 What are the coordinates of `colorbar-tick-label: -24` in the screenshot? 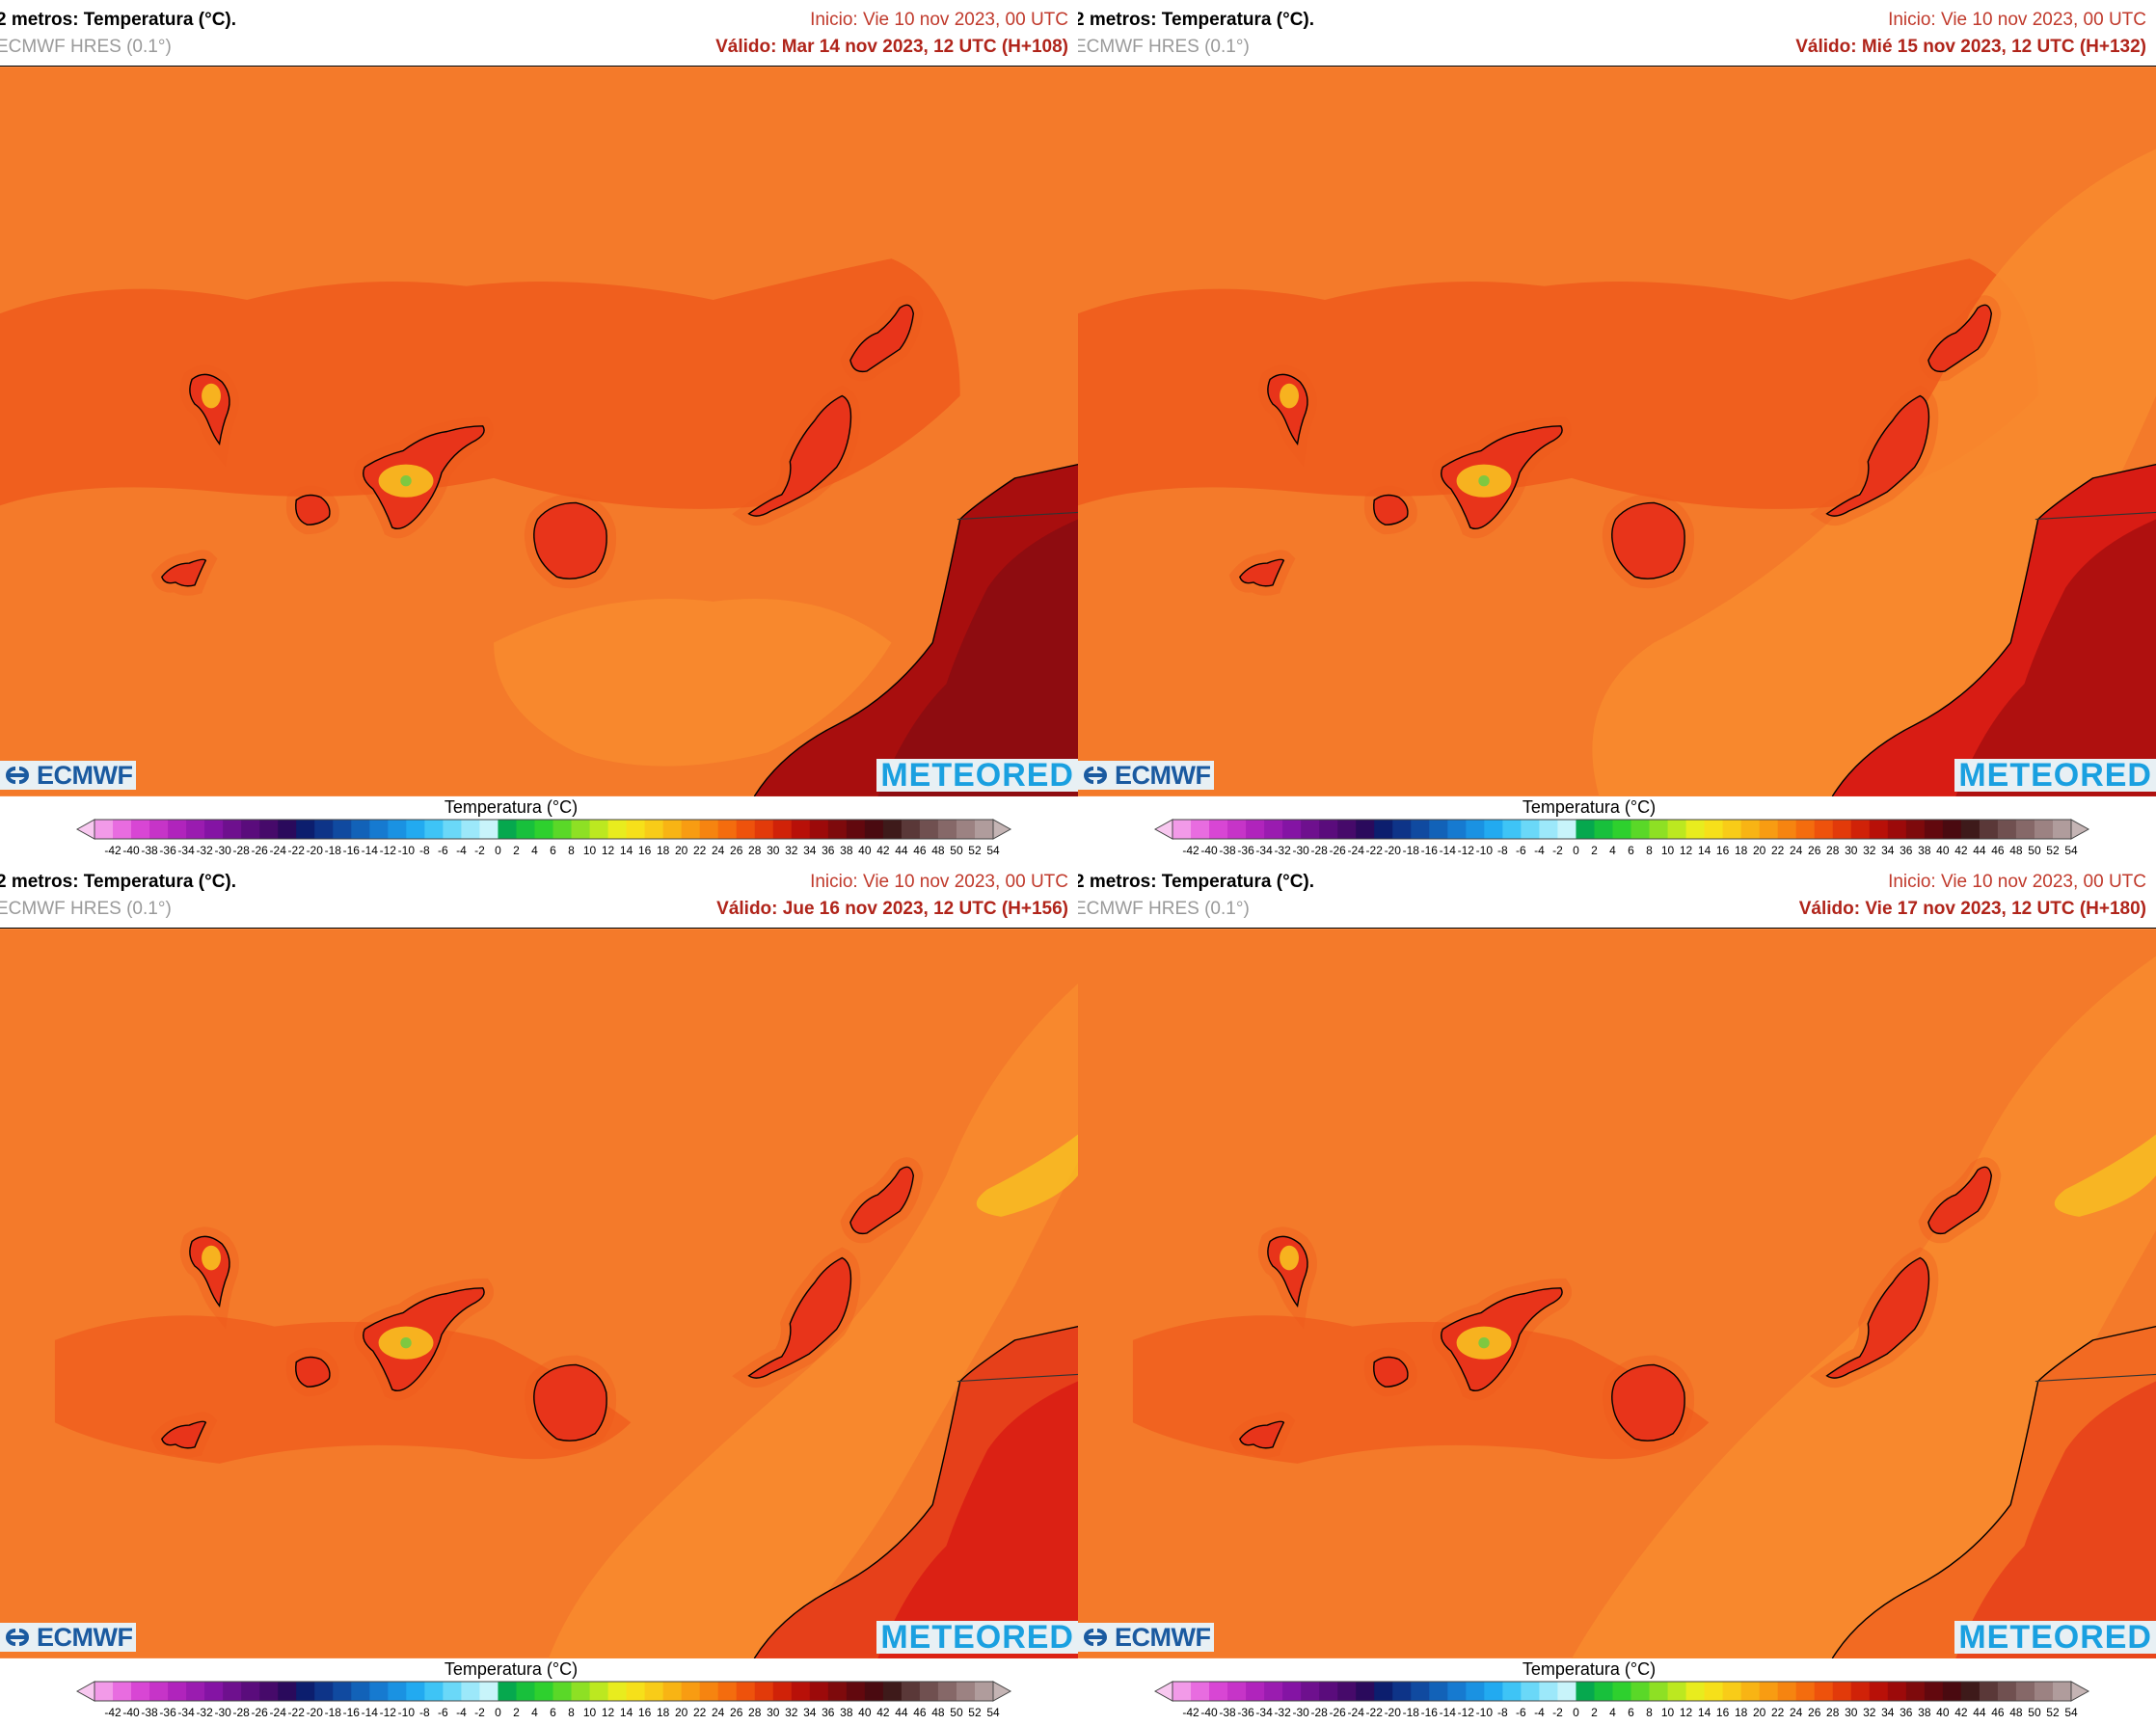 It's located at (277, 850).